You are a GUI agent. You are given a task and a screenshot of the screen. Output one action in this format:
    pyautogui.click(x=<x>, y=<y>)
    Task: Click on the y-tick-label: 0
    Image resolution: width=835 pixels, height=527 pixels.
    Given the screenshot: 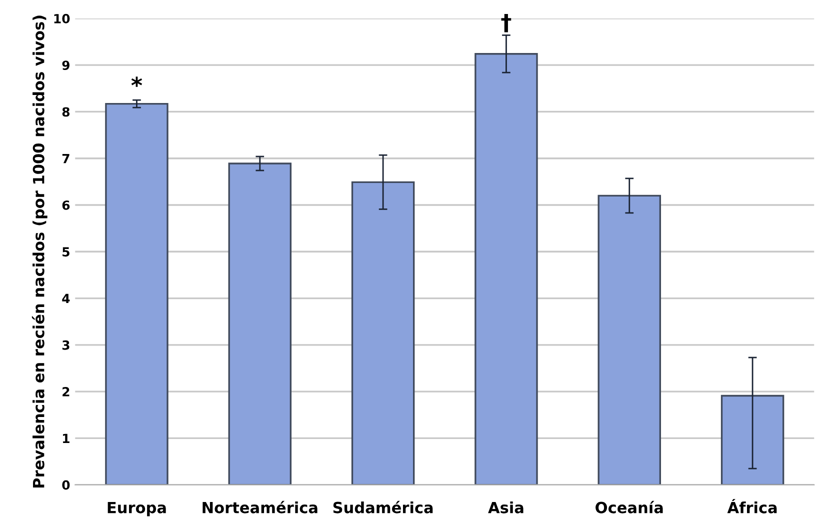 What is the action you would take?
    pyautogui.click(x=66, y=485)
    